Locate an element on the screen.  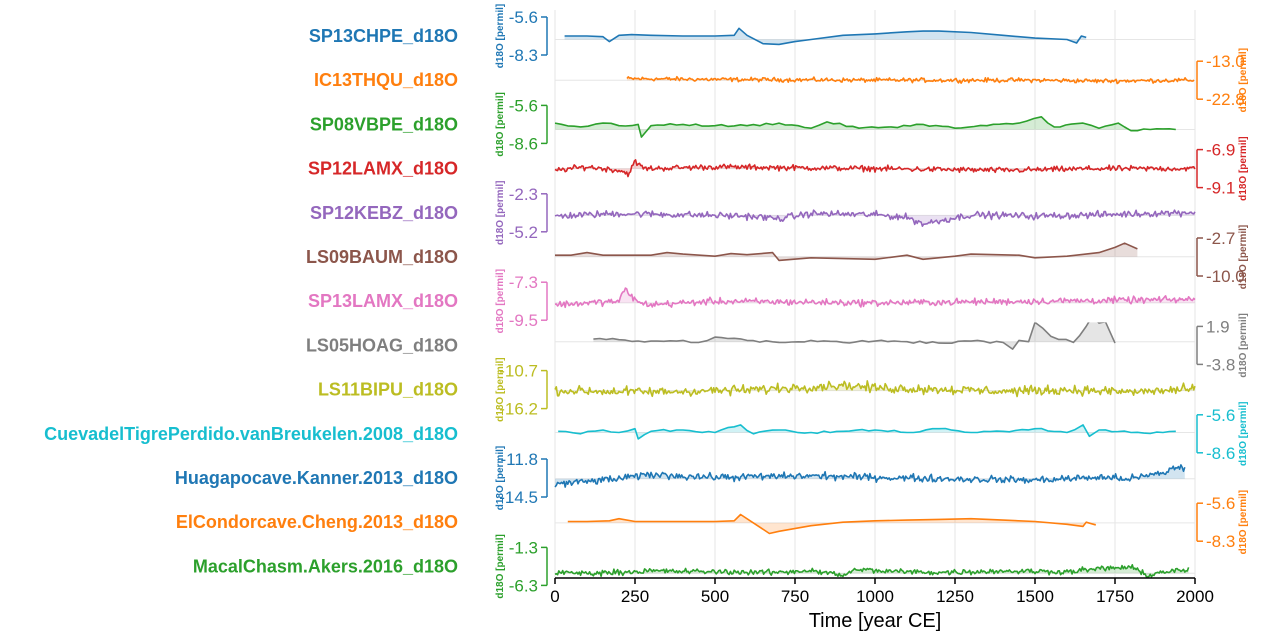
y-tick-label: -1.3 is located at coordinates (523, 547).